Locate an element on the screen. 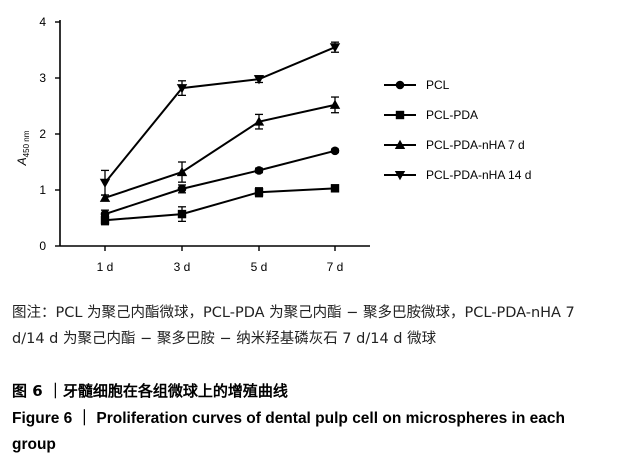 Image resolution: width=618 pixels, height=468 pixels. x-tick-label: 3 d is located at coordinates (182, 267).